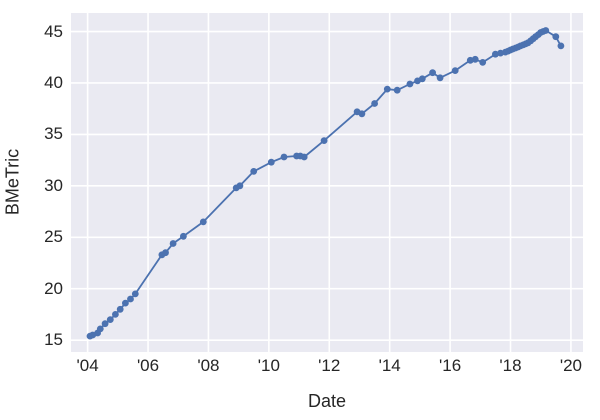 The image size is (600, 420). What do you see at coordinates (53, 185) in the screenshot?
I see `y-tick-label: 30` at bounding box center [53, 185].